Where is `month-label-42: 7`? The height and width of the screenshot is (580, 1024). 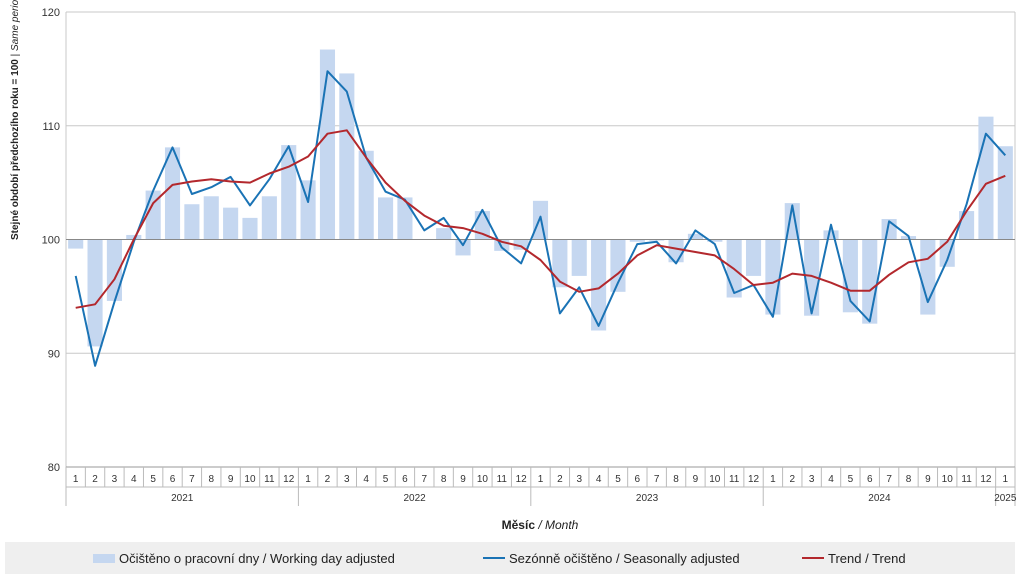
month-label-42: 7 is located at coordinates (889, 479).